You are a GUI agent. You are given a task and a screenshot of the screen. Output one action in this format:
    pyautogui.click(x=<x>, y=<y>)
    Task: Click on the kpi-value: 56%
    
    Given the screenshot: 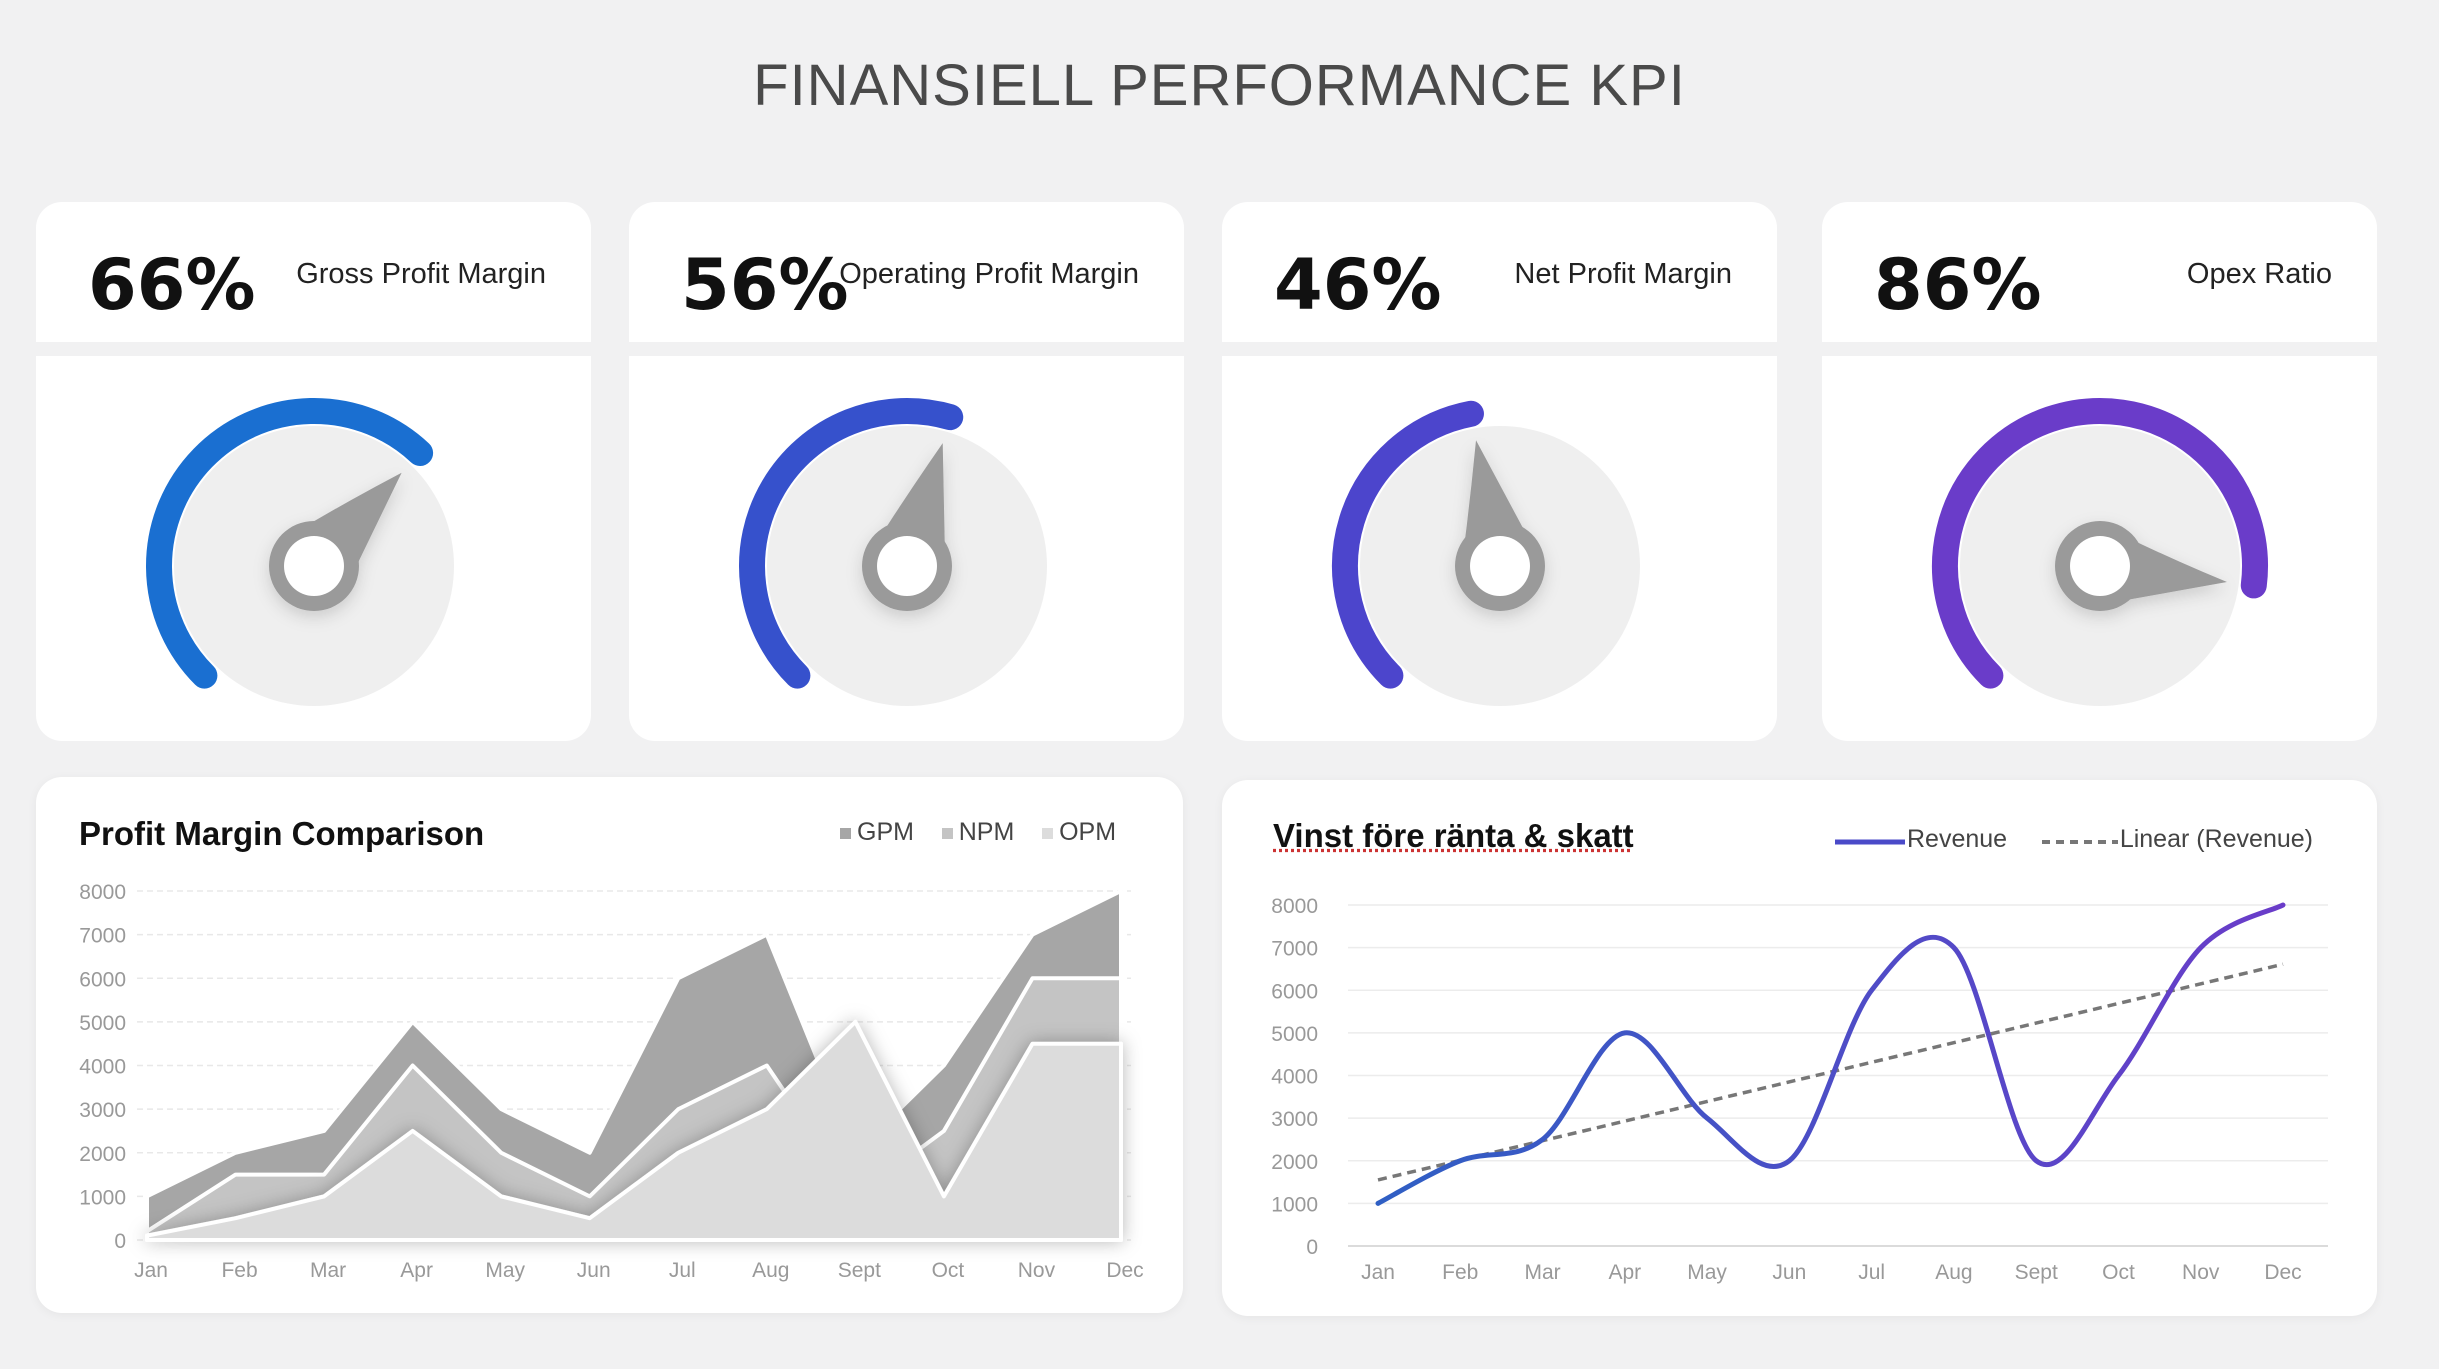 What is the action you would take?
    pyautogui.click(x=765, y=285)
    